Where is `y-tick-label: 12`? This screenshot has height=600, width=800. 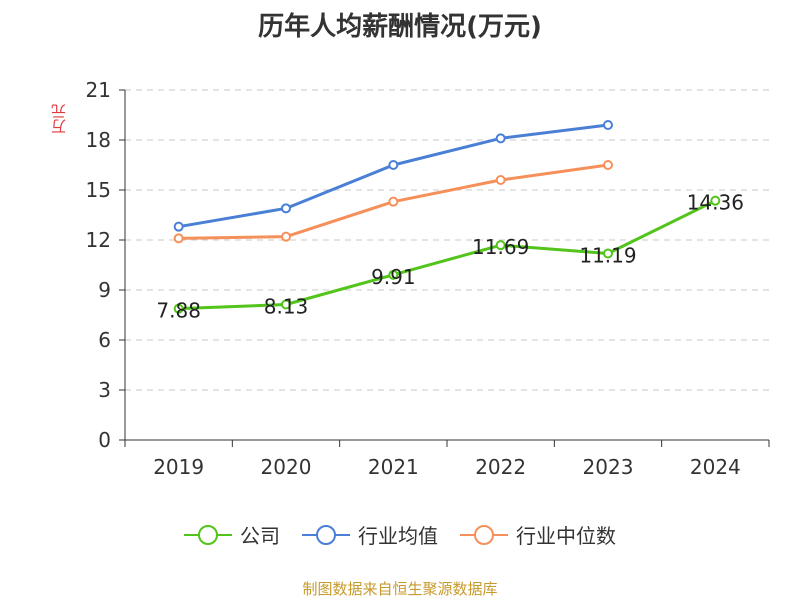 y-tick-label: 12 is located at coordinates (98, 240).